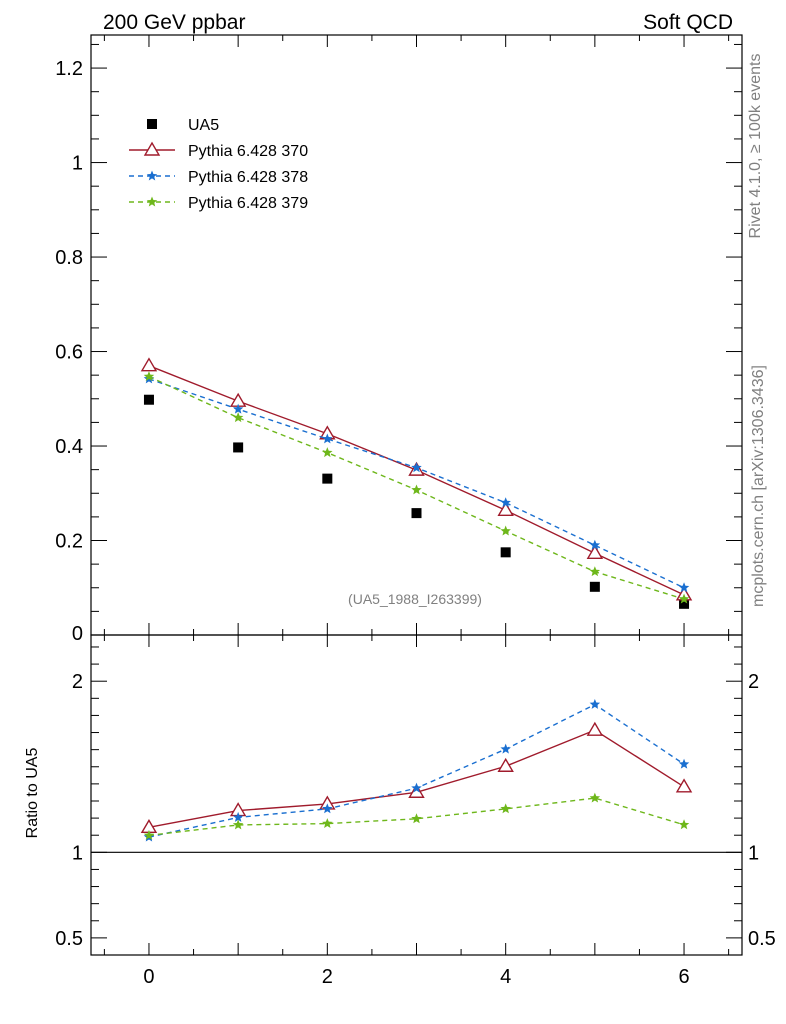  What do you see at coordinates (148, 977) in the screenshot?
I see `x-tick-label: 0` at bounding box center [148, 977].